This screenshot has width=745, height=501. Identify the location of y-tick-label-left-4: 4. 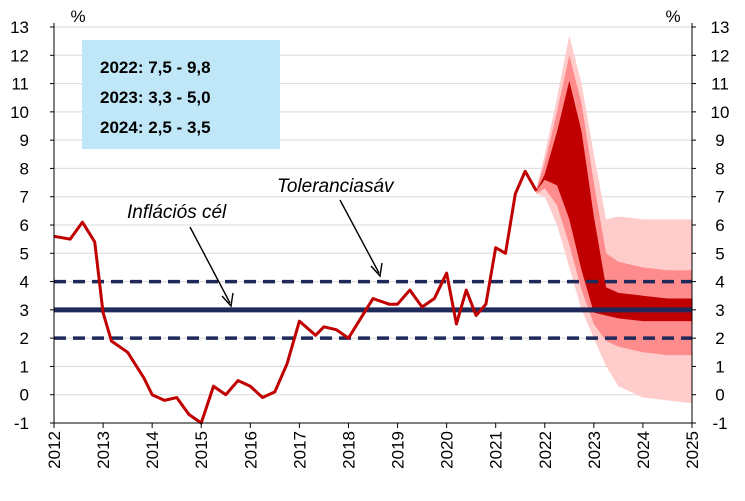
(24, 282).